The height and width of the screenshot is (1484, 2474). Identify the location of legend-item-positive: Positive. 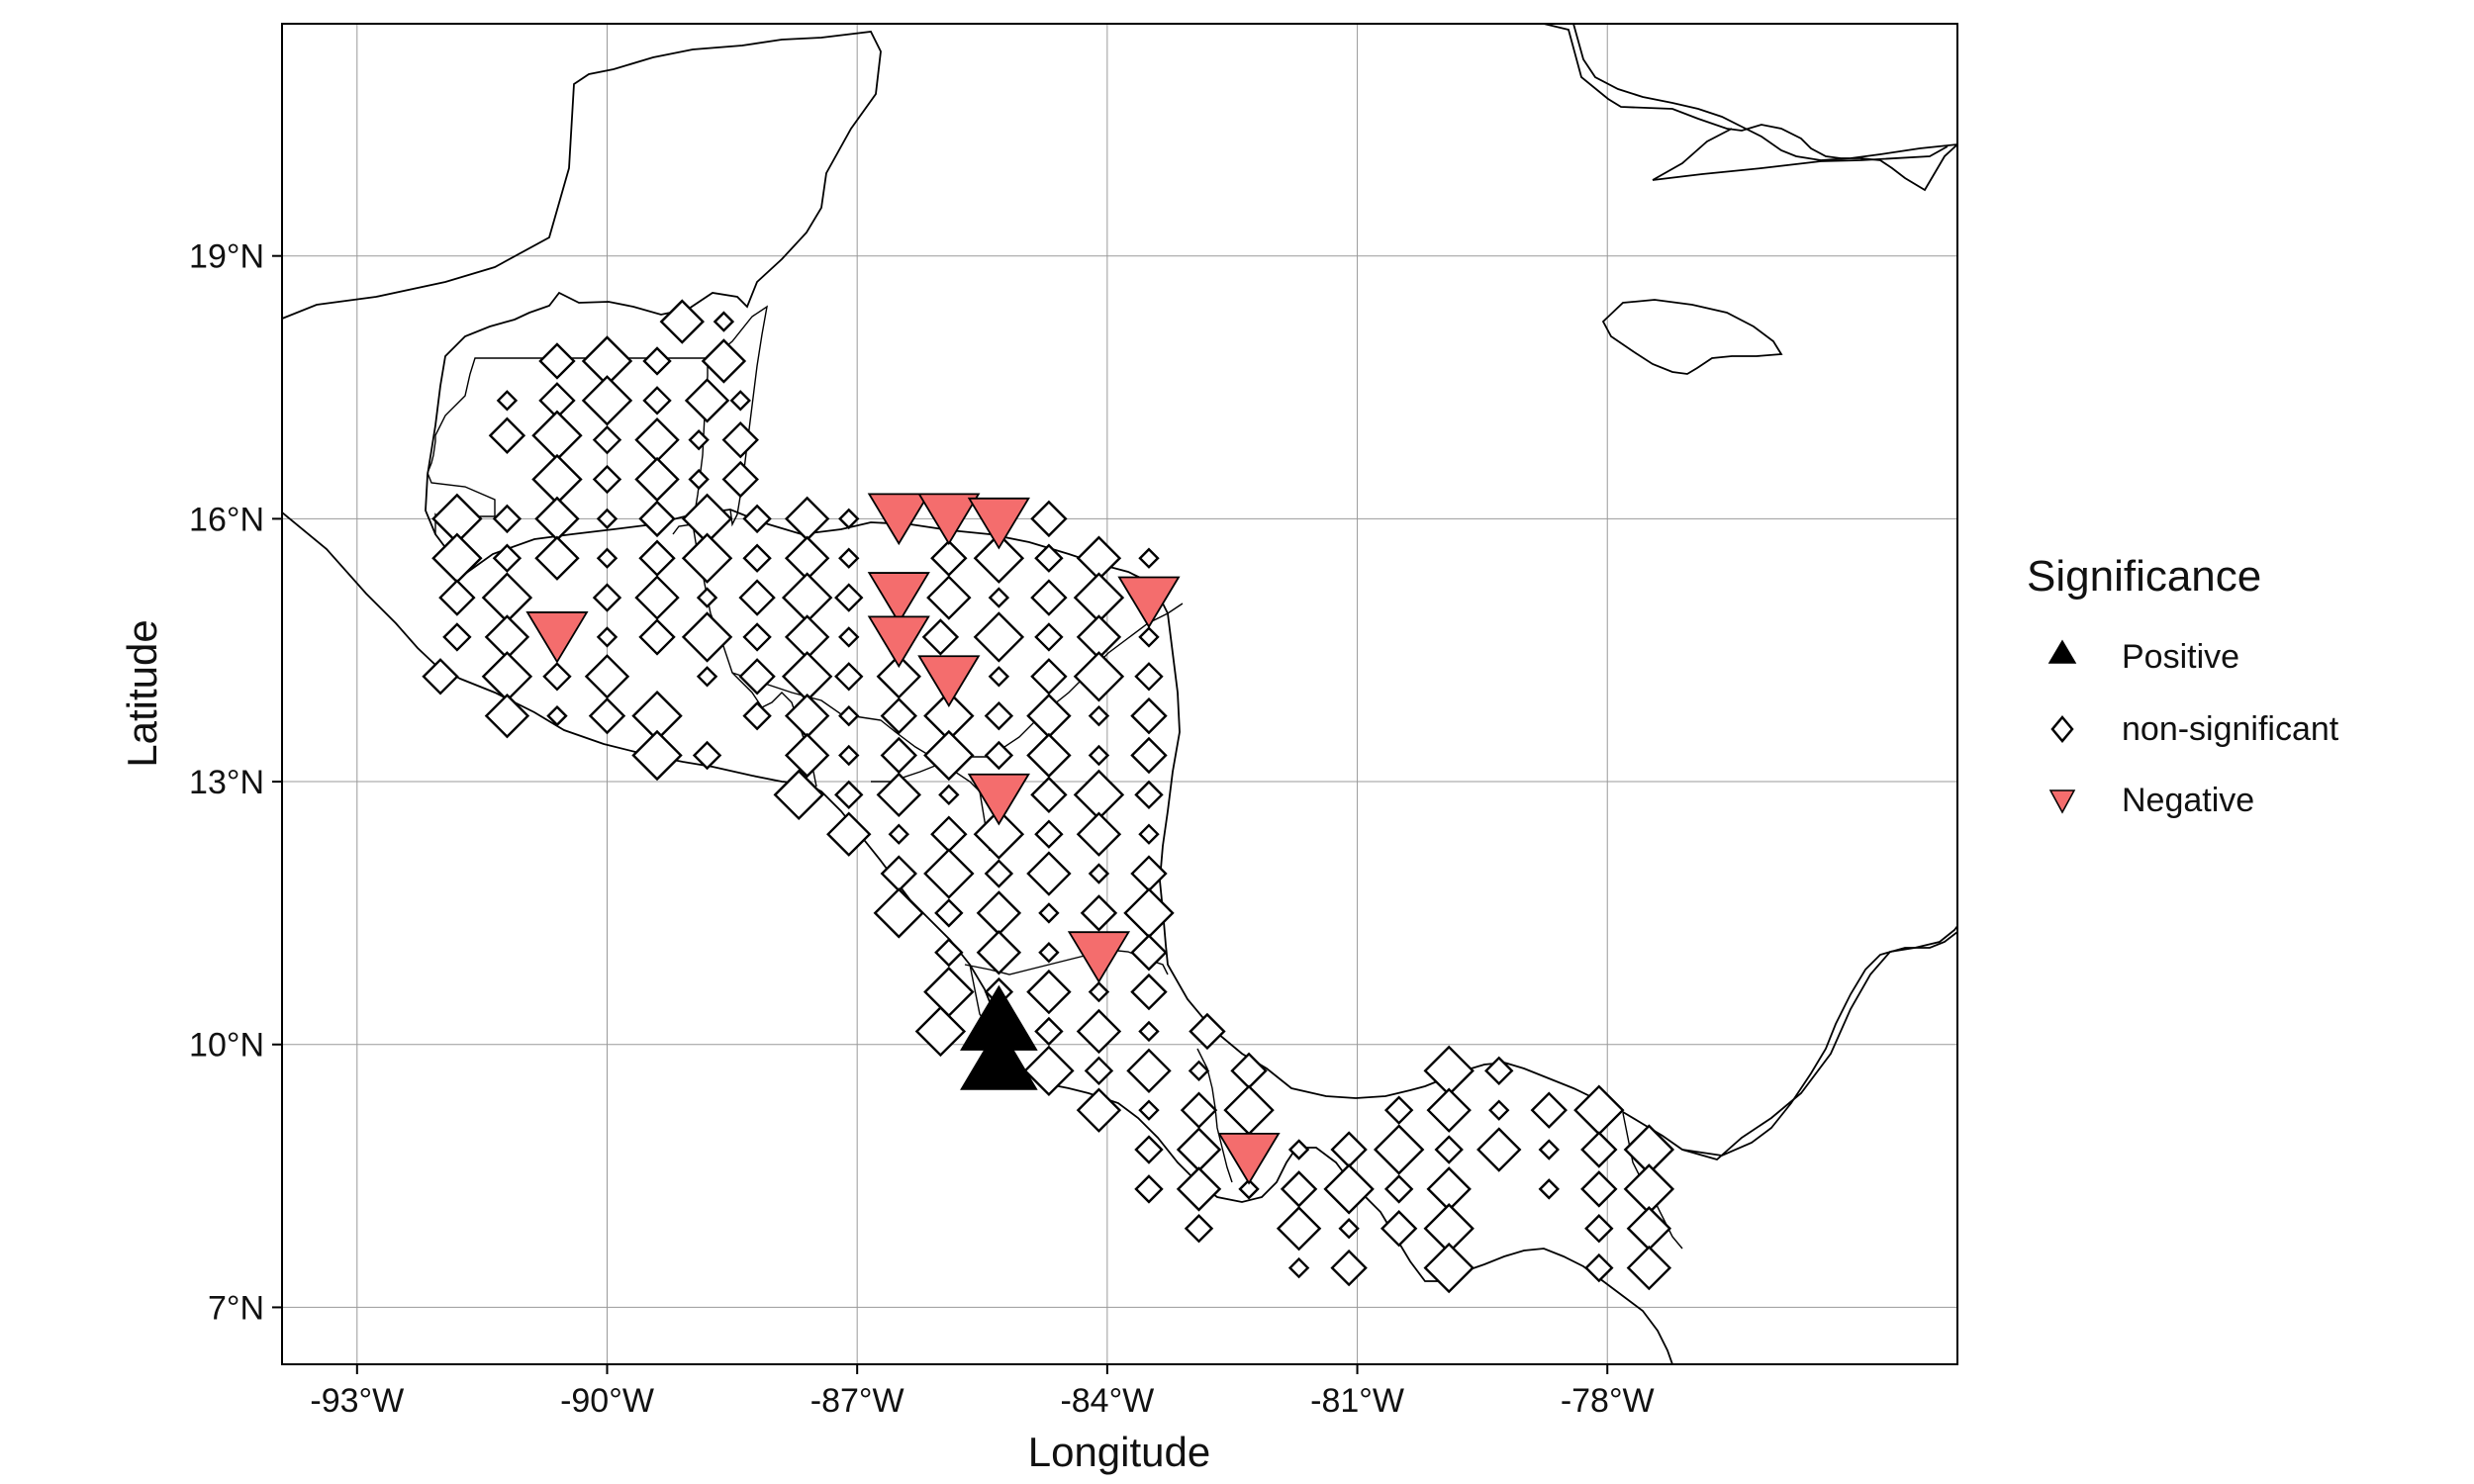
(2143, 657).